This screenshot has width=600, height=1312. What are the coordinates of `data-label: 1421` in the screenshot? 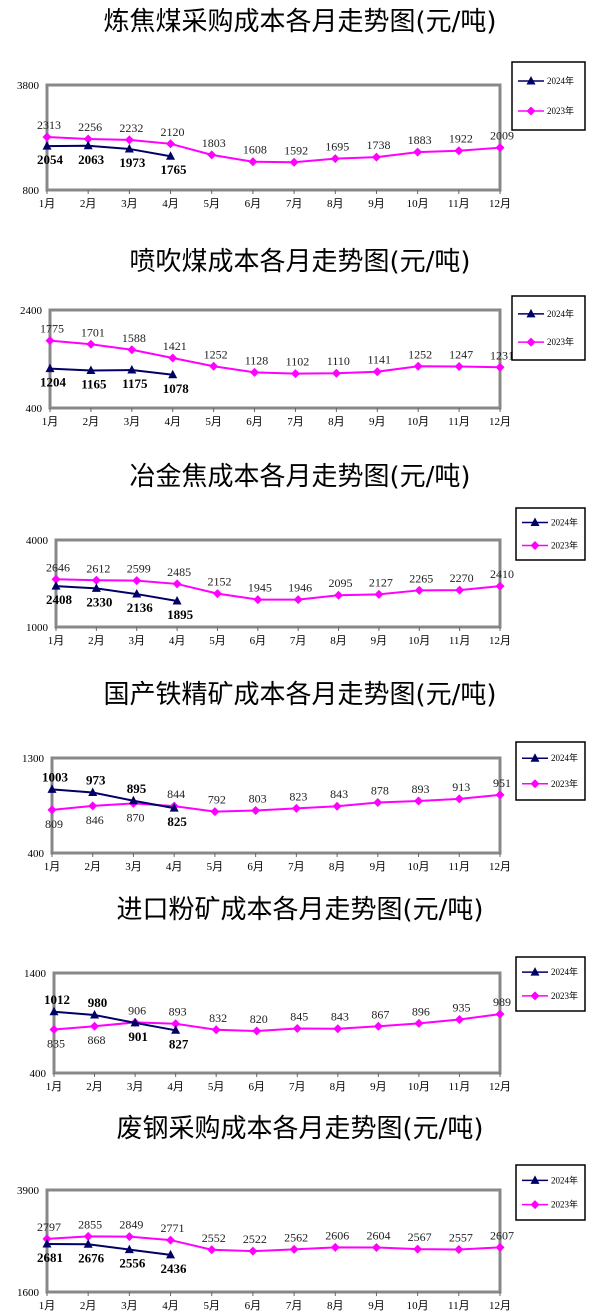 It's located at (175, 346).